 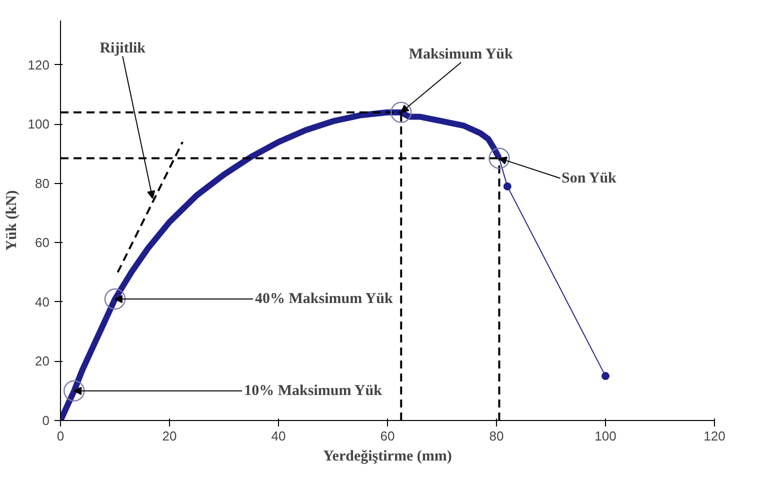 I want to click on annotation: 10% Maksimum Yük, so click(x=313, y=390).